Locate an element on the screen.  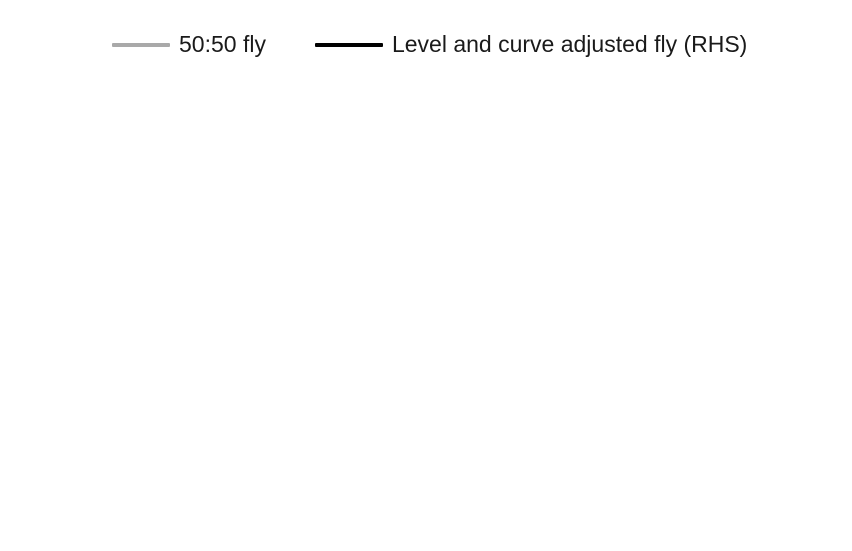
legend-label-adjusted-fly: Level and curve adjusted fly (RHS) is located at coordinates (569, 44).